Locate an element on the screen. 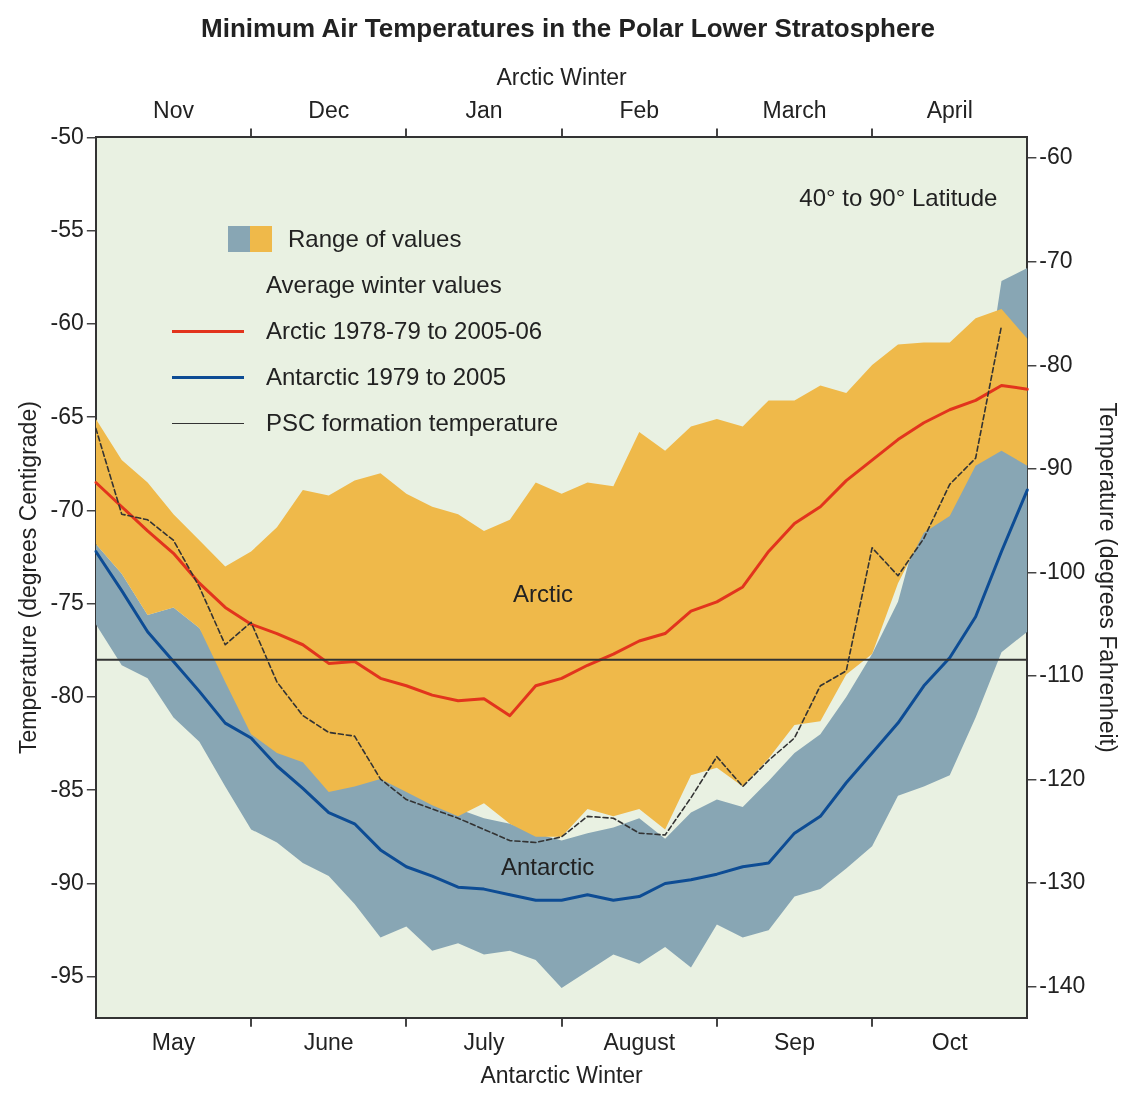  x-axis-title: Antarctic Winter is located at coordinates (562, 1074).